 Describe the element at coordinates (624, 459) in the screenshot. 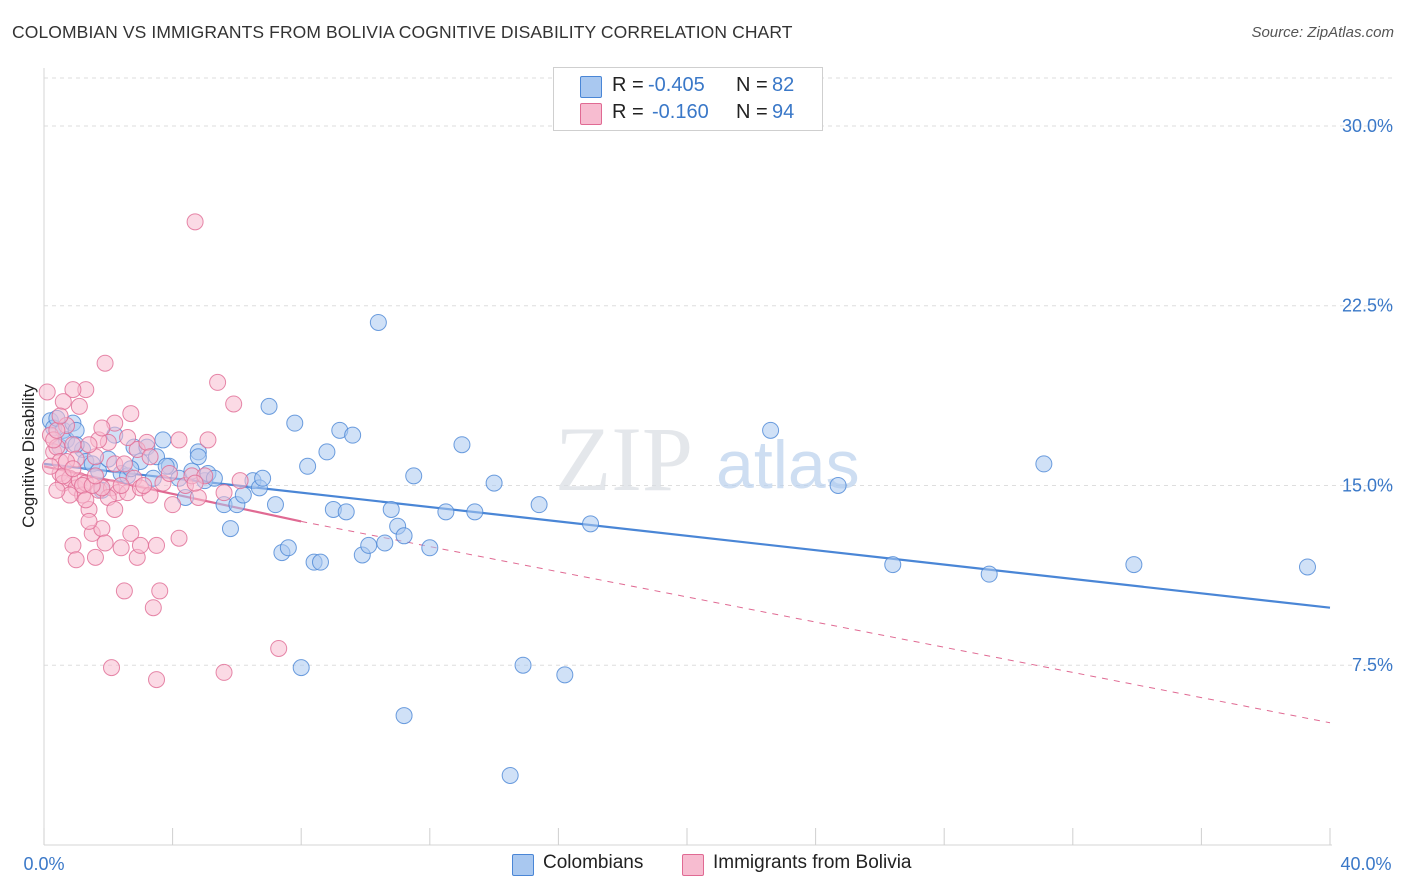

I see `watermark-zip: ZIP` at that location.